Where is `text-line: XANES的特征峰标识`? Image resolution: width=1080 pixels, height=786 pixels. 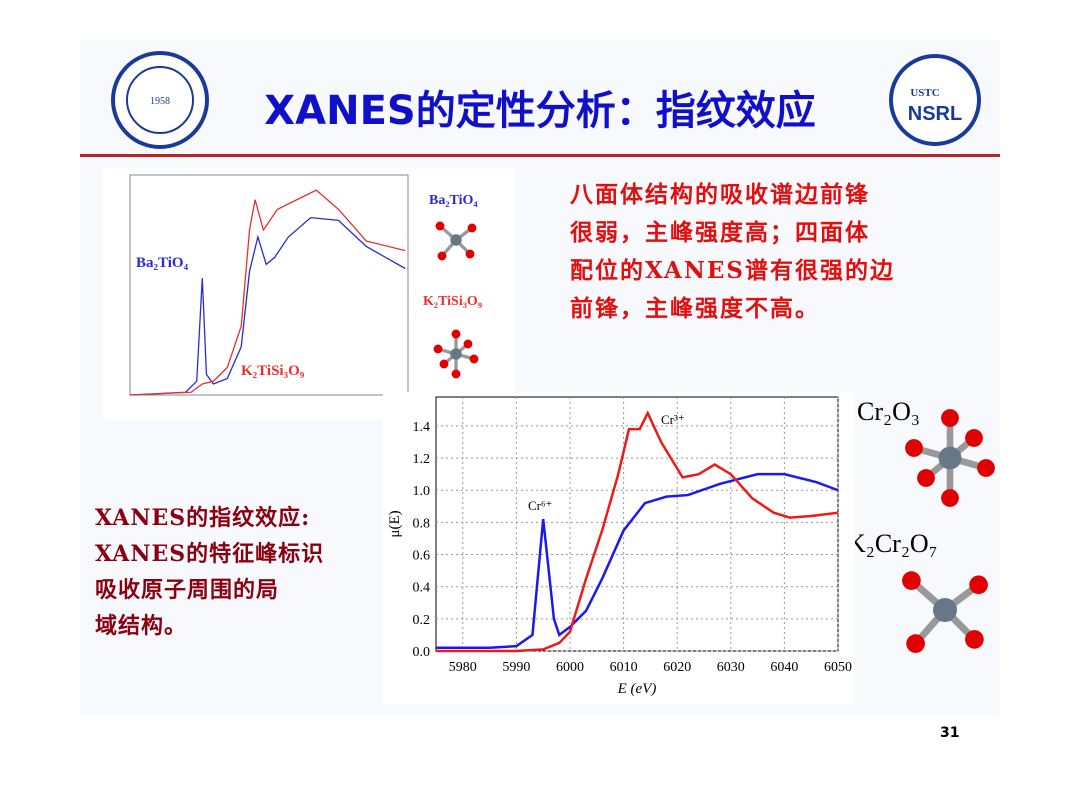
text-line: XANES的特征峰标识 is located at coordinates (210, 554).